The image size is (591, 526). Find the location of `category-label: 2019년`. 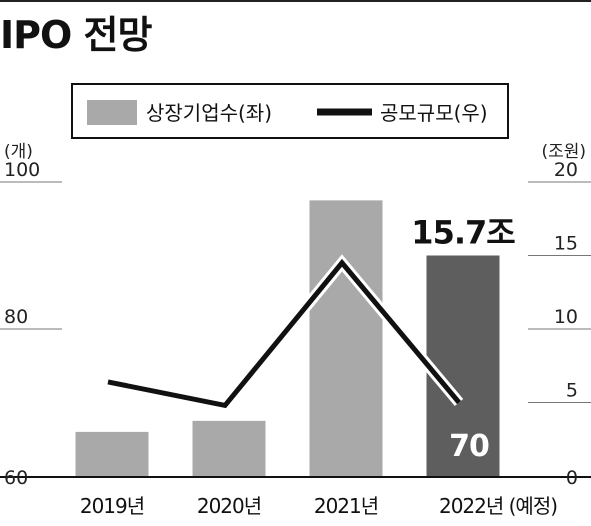

category-label: 2019년 is located at coordinates (112, 506).